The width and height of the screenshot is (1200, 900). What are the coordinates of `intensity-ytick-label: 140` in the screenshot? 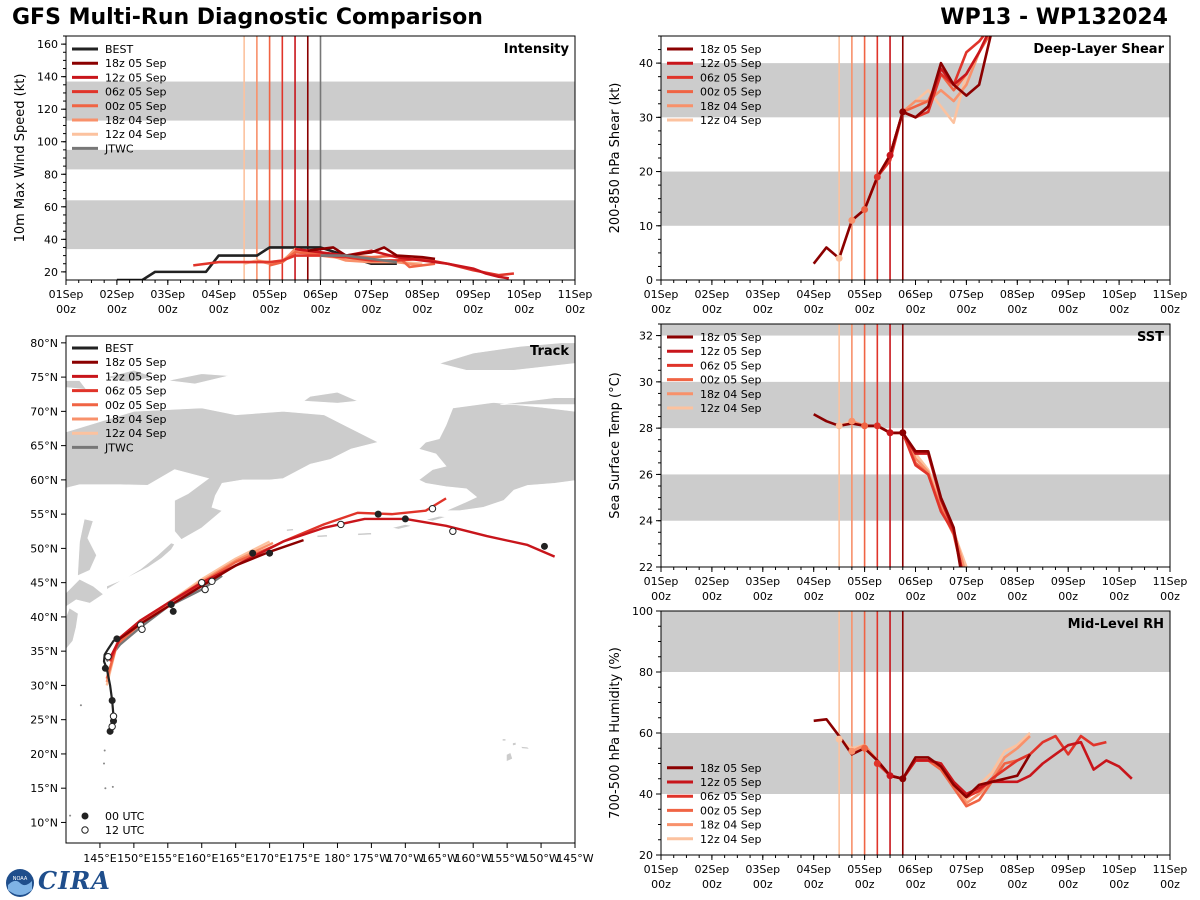 It's located at (47, 77).